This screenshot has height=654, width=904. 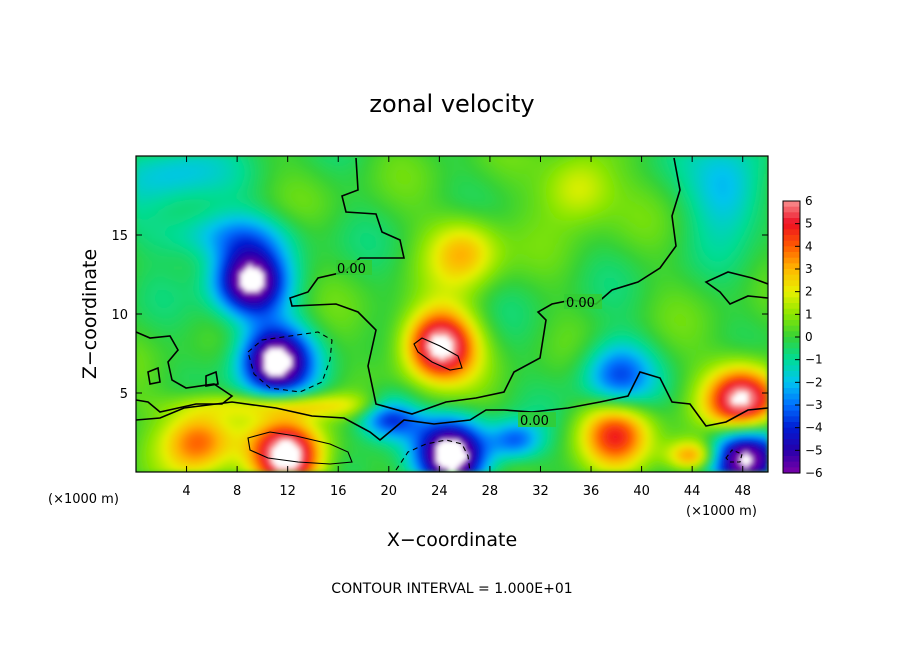 What do you see at coordinates (814, 450) in the screenshot?
I see `colorbar-tick-label: −5` at bounding box center [814, 450].